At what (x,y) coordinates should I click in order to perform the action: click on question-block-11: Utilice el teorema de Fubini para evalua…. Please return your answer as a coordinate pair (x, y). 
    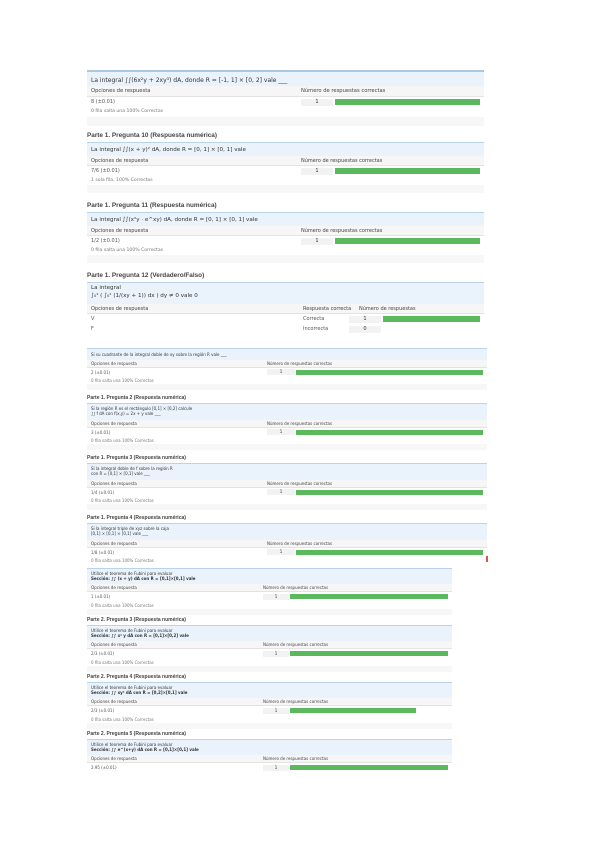
    Looking at the image, I should click on (269, 705).